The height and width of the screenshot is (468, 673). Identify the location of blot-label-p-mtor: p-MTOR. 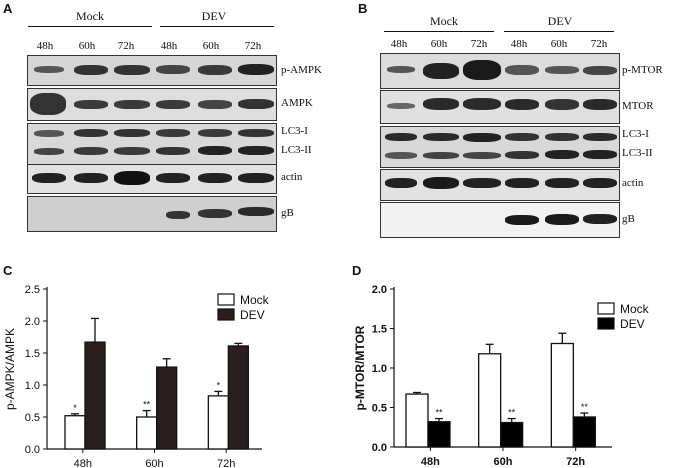
(642, 70).